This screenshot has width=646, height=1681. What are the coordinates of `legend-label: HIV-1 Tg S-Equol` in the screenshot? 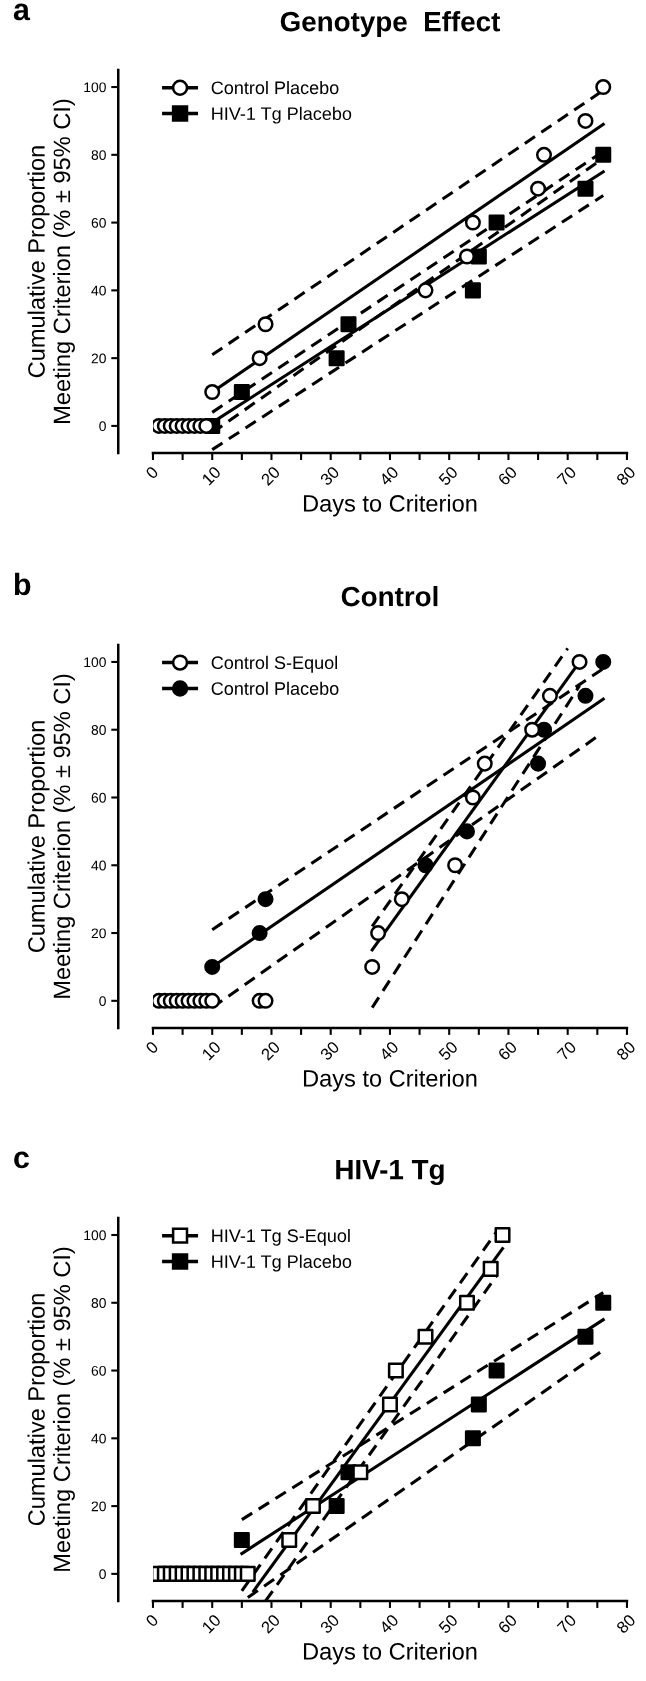 It's located at (281, 1237).